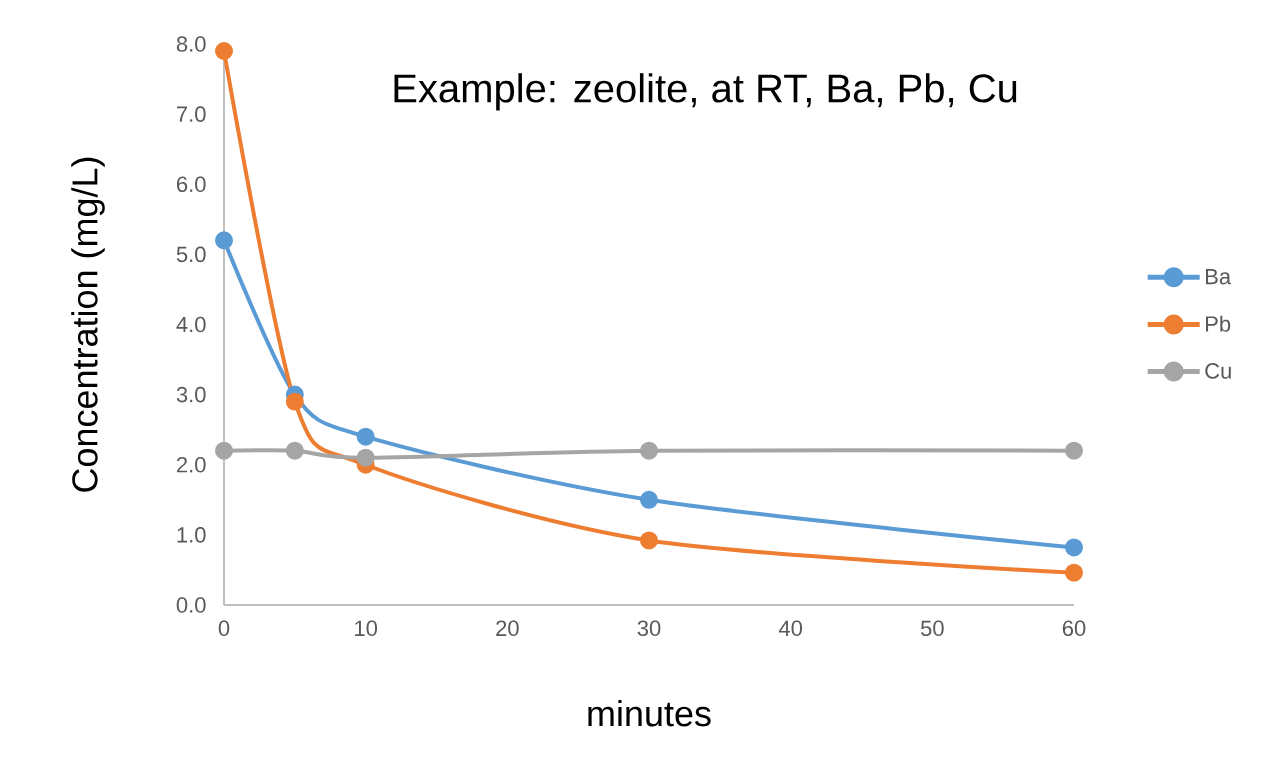  What do you see at coordinates (191, 254) in the screenshot?
I see `y-tick-label: 5.0` at bounding box center [191, 254].